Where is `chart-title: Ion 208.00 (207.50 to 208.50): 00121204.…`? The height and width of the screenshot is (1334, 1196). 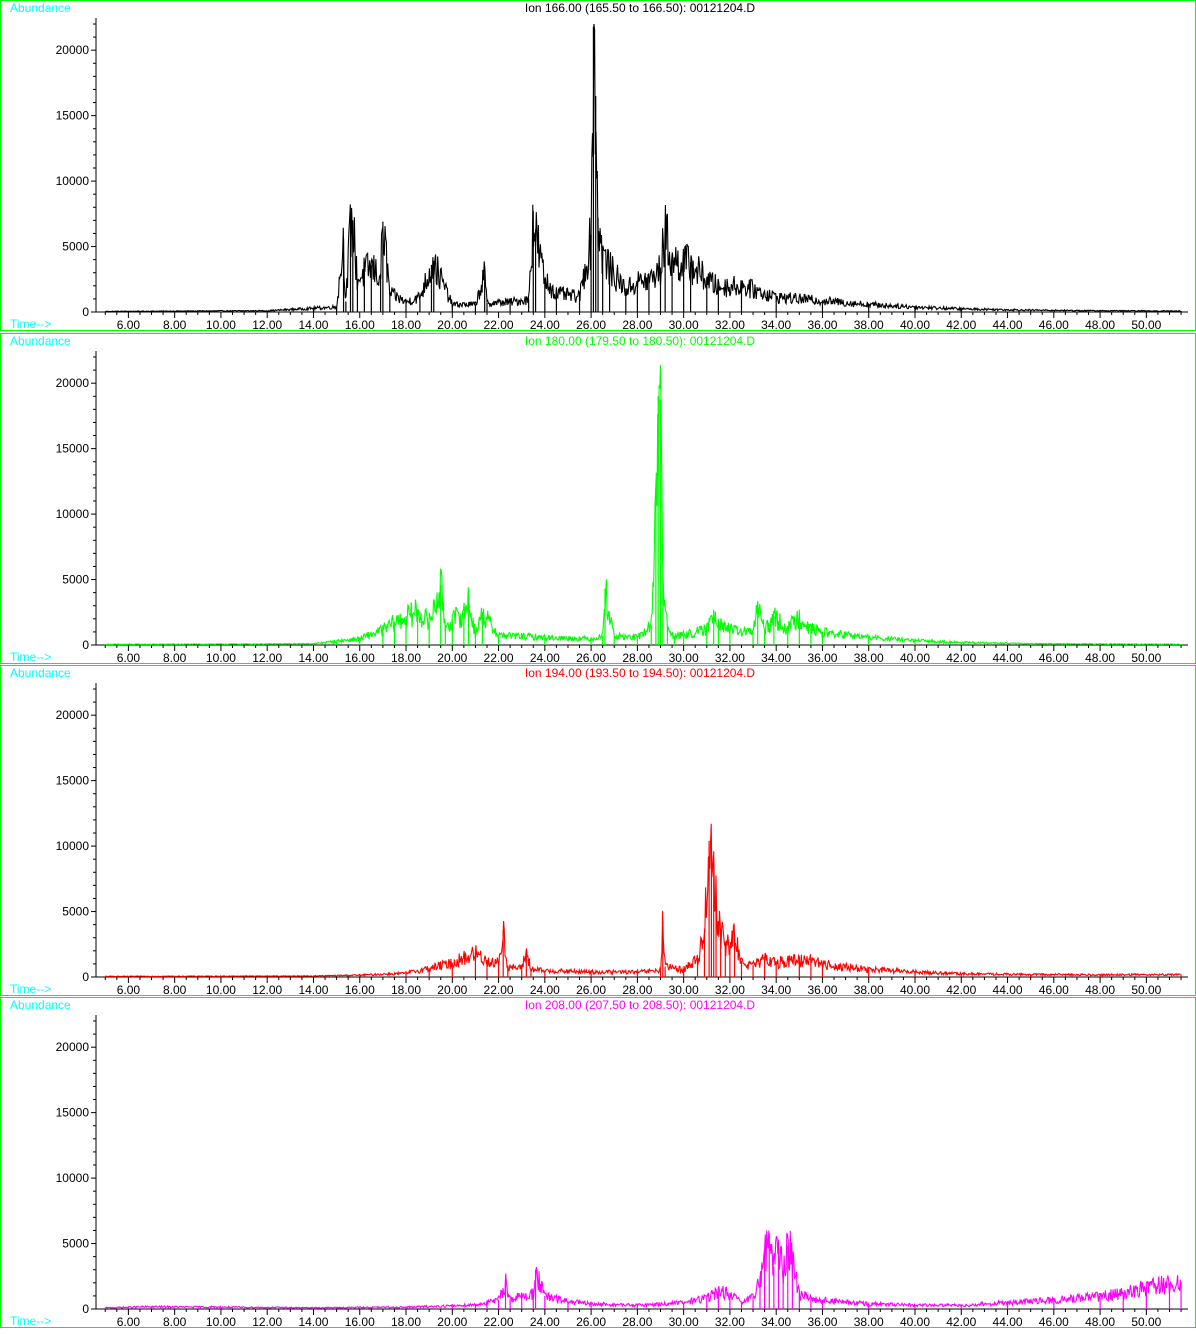 chart-title: Ion 208.00 (207.50 to 208.50): 00121204.… is located at coordinates (640, 1005).